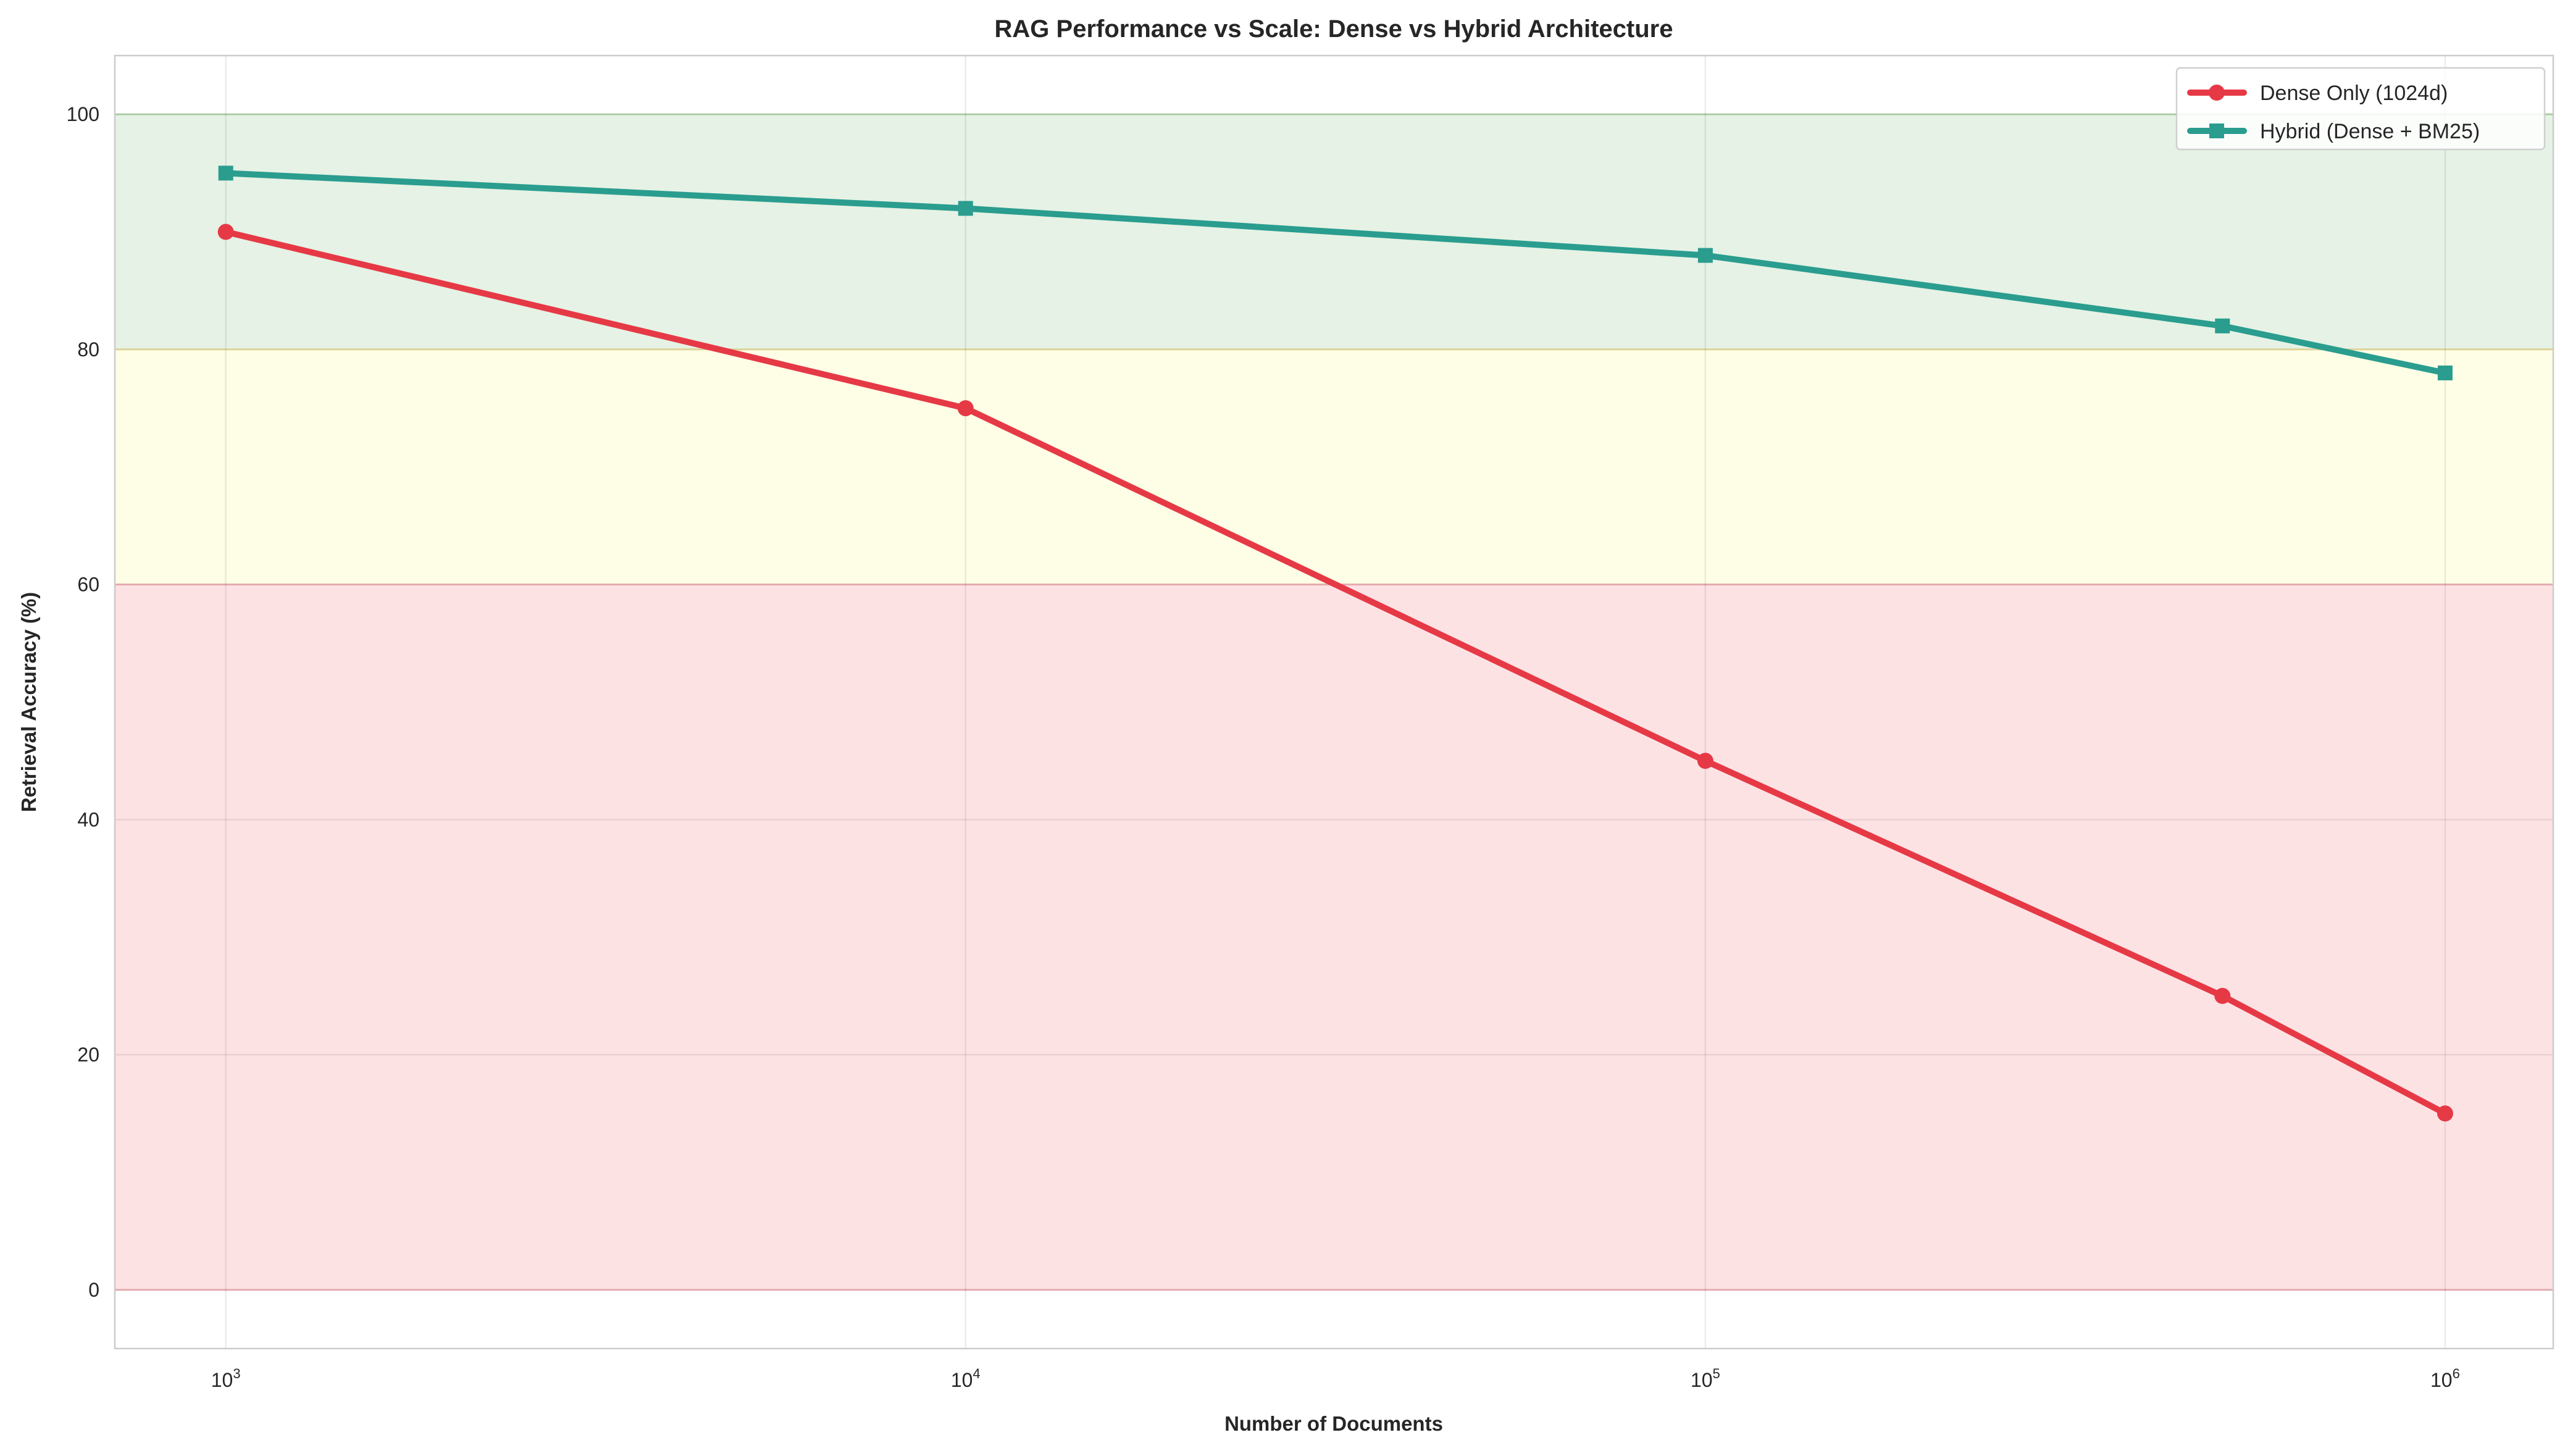 Image resolution: width=2573 pixels, height=1456 pixels. What do you see at coordinates (88, 349) in the screenshot?
I see `y-tick-label: 80` at bounding box center [88, 349].